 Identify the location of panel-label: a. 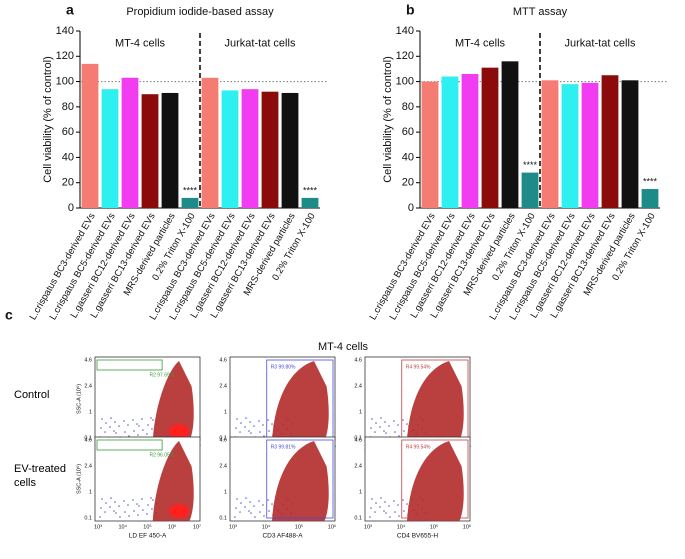
(70, 10).